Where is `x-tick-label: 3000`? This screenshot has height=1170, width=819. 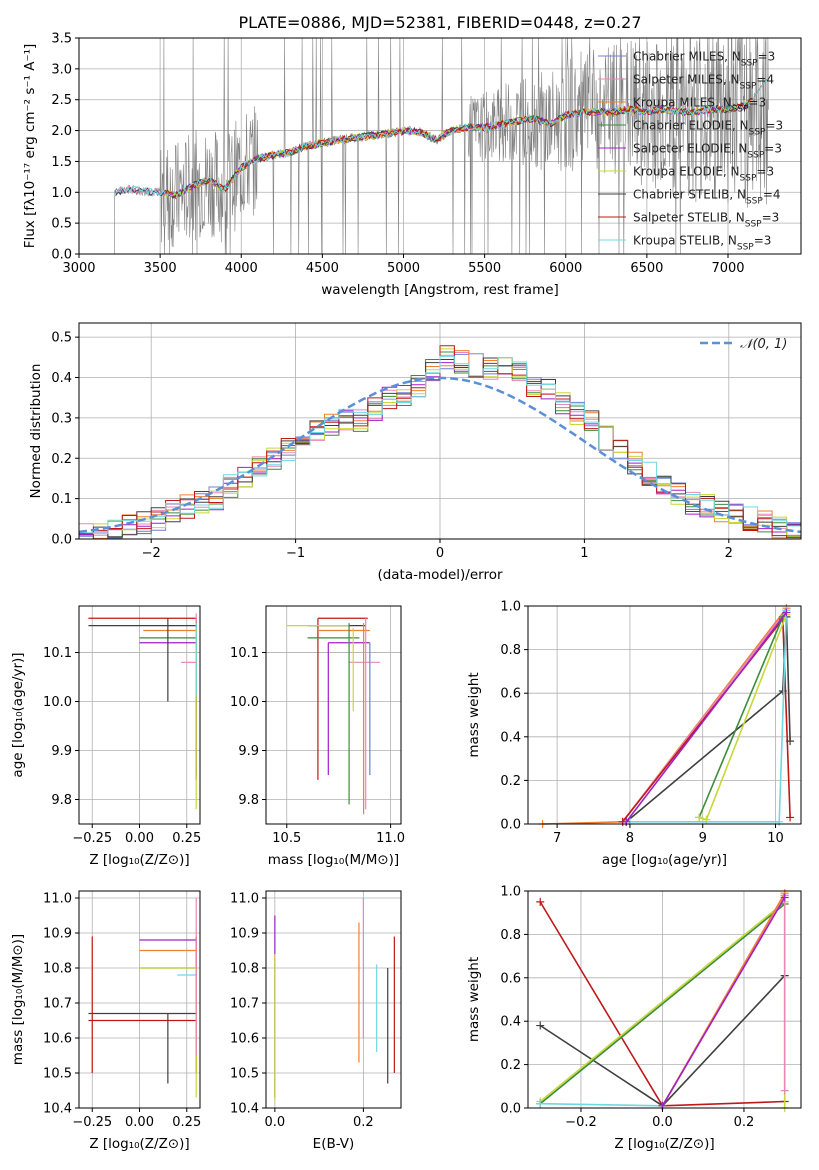
x-tick-label: 3000 is located at coordinates (78, 268).